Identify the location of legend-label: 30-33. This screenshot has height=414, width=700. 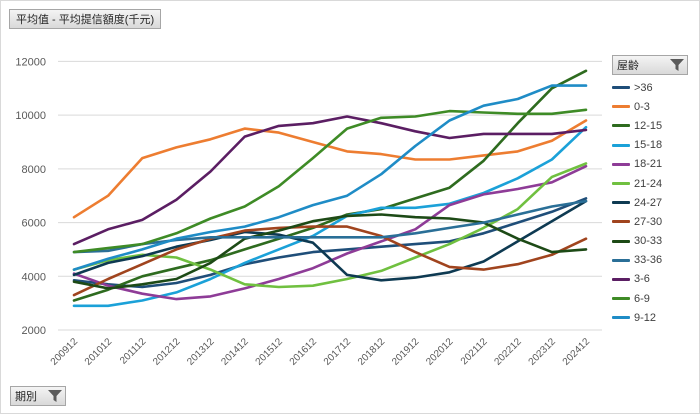
(648, 241).